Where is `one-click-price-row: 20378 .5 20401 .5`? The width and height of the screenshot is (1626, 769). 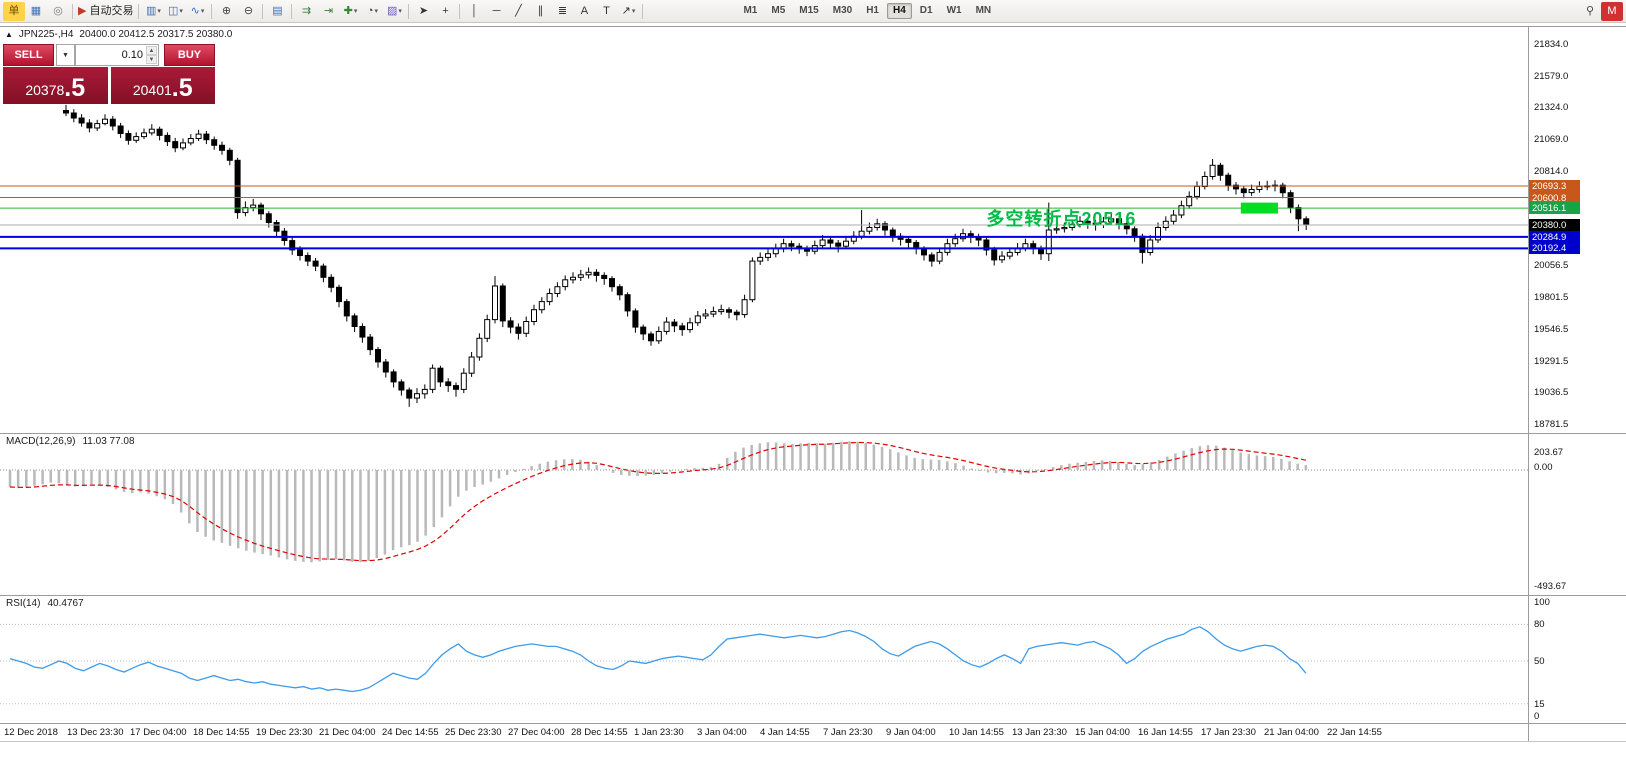
one-click-price-row: 20378 .5 20401 .5 is located at coordinates (109, 85).